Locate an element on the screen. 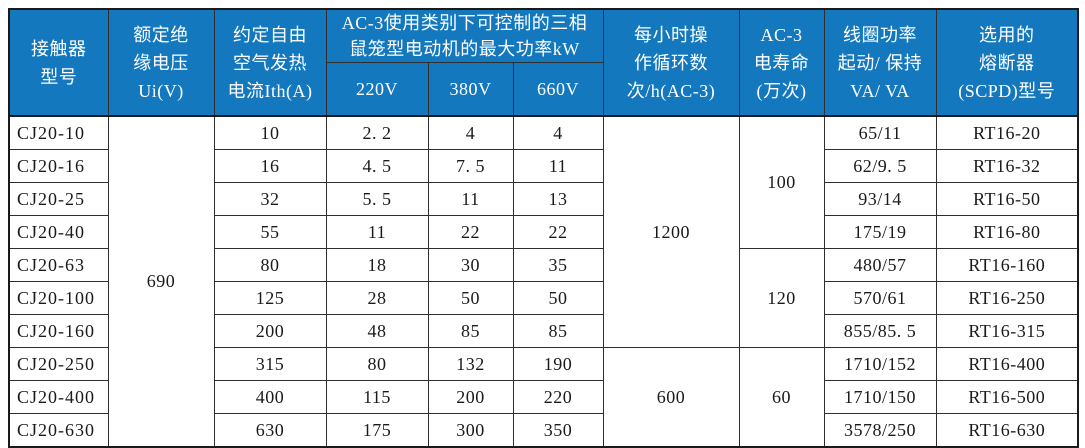 The height and width of the screenshot is (448, 1085). cell-thermal-current: 80 is located at coordinates (270, 265).